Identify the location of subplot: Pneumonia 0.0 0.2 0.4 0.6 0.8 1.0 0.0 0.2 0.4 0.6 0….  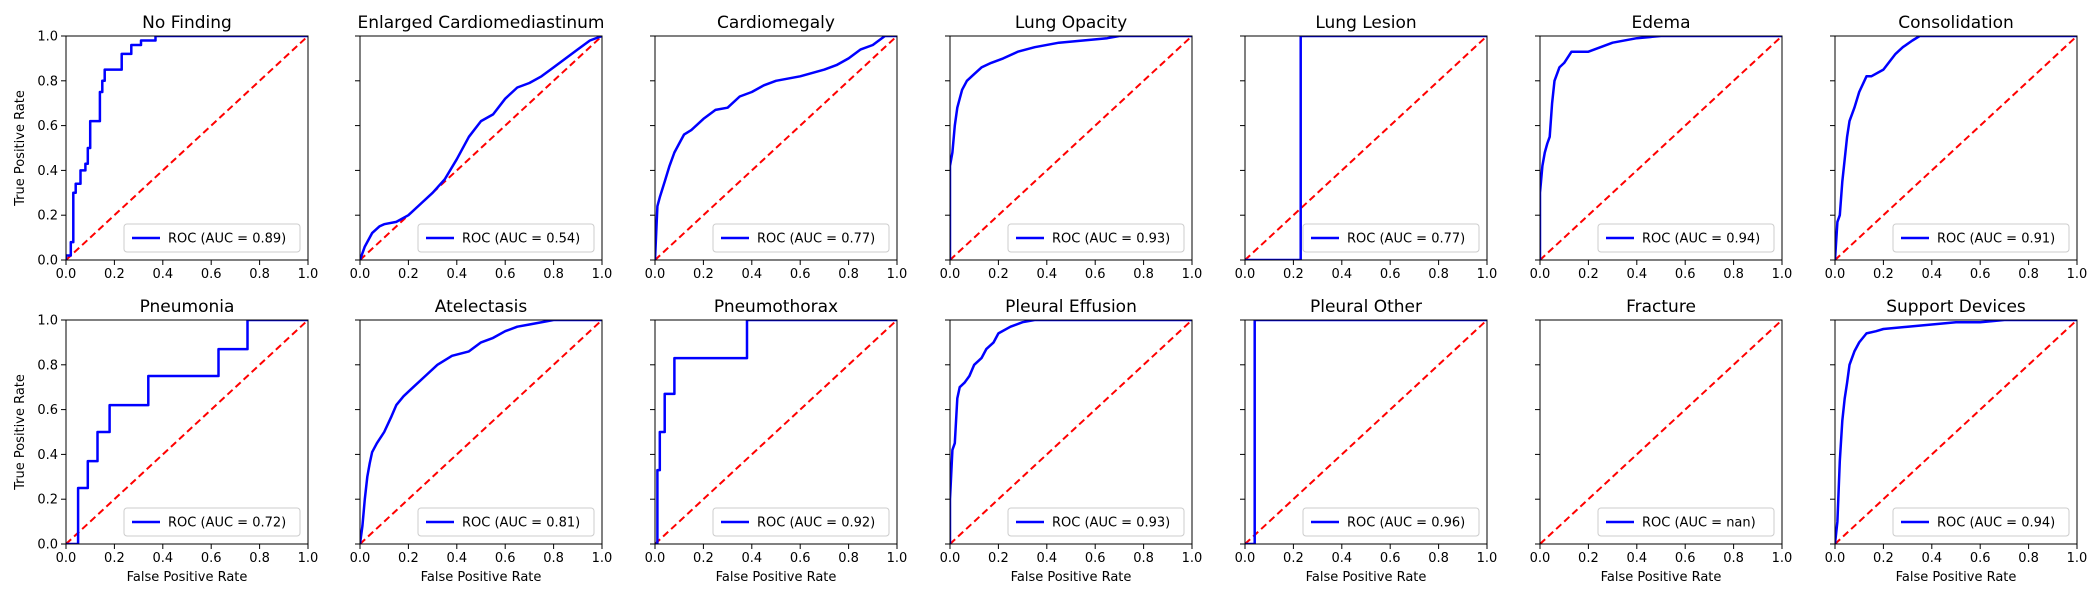
(165, 441).